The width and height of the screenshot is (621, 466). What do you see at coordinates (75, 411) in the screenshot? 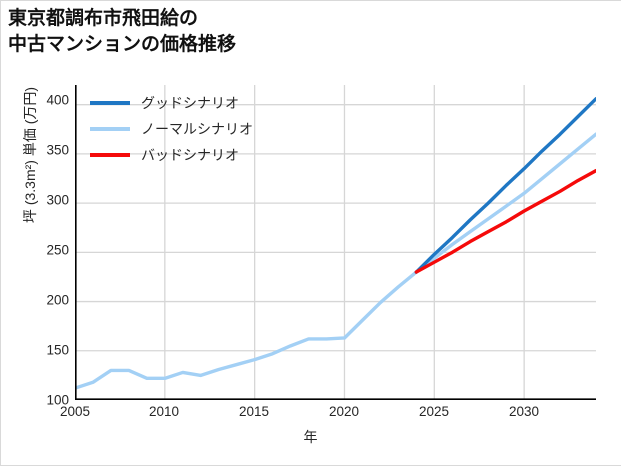
I see `x-tick-label: 2005` at bounding box center [75, 411].